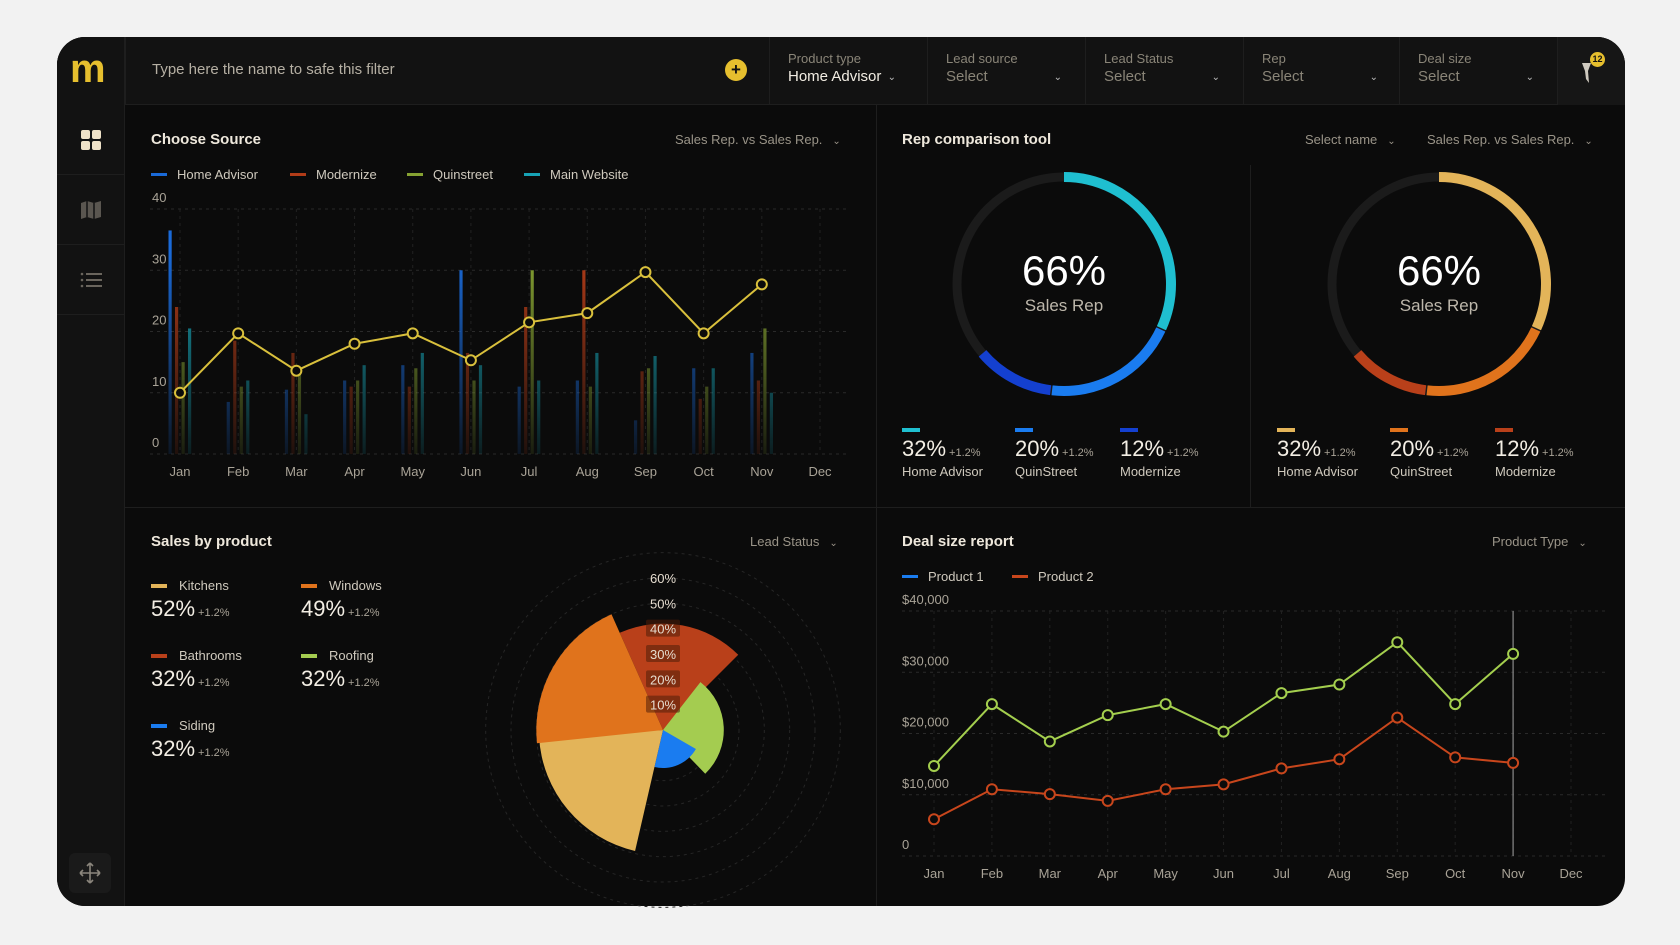  I want to click on radial-gridline, so click(663, 730).